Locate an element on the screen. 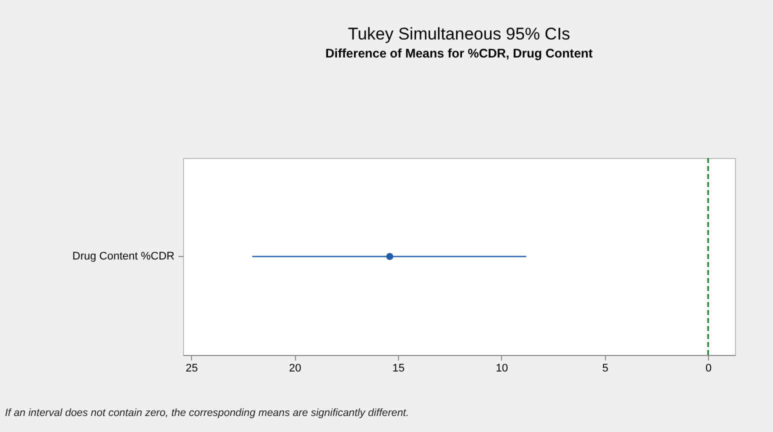 Image resolution: width=773 pixels, height=432 pixels. y-tick-label: Drug Content %CDR is located at coordinates (123, 256).